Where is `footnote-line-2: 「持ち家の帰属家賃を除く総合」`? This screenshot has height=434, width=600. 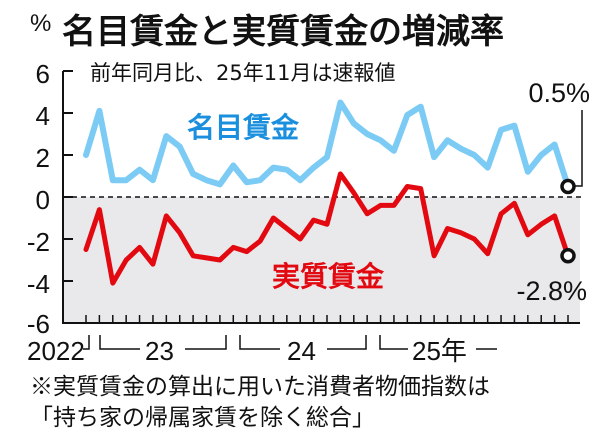 footnote-line-2: 「持ち家の帰属家賃を除く総合」 is located at coordinates (202, 418).